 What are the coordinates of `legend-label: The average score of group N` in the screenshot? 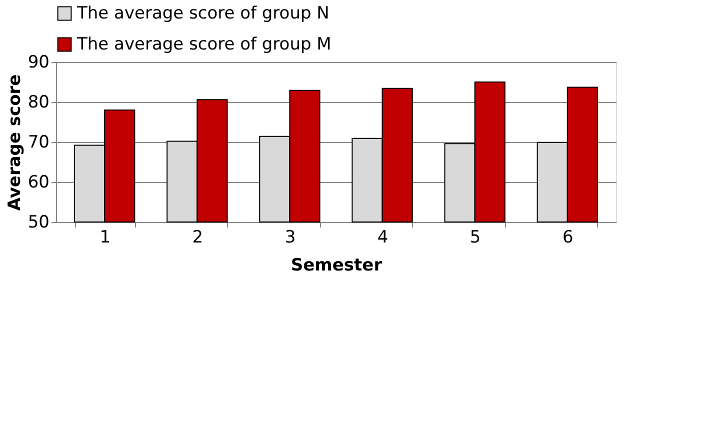 It's located at (203, 14).